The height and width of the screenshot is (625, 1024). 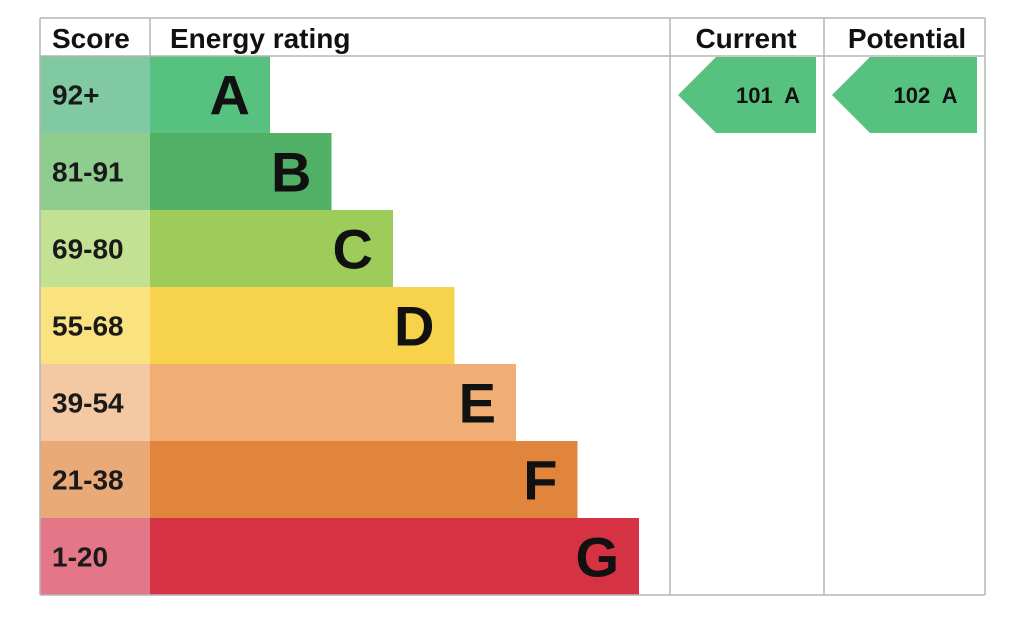 What do you see at coordinates (925, 95) in the screenshot?
I see `potential-rating-label: 102 A` at bounding box center [925, 95].